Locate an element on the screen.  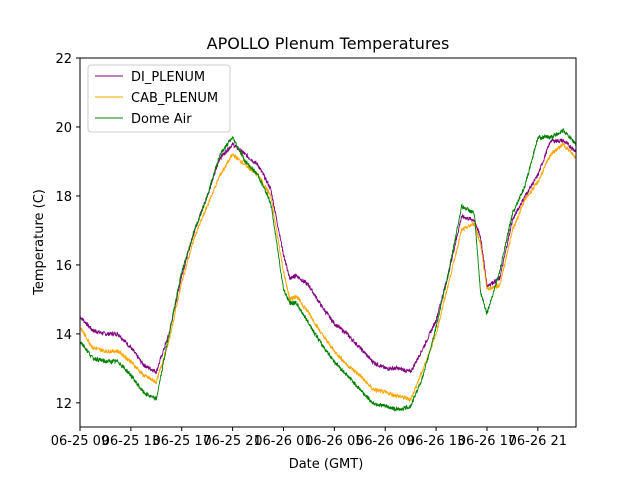
x-tick-label: 06-26 05 is located at coordinates (334, 441).